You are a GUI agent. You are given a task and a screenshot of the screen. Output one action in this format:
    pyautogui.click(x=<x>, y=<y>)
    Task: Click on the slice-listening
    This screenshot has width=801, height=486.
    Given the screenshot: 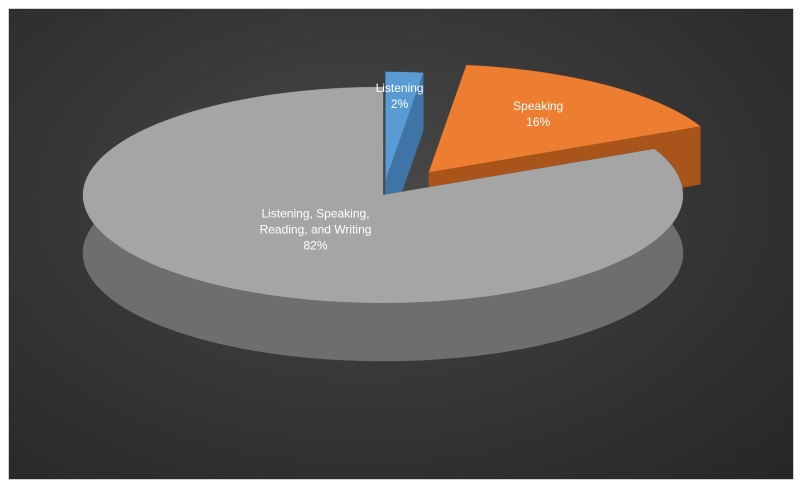 What is the action you would take?
    pyautogui.click(x=404, y=125)
    